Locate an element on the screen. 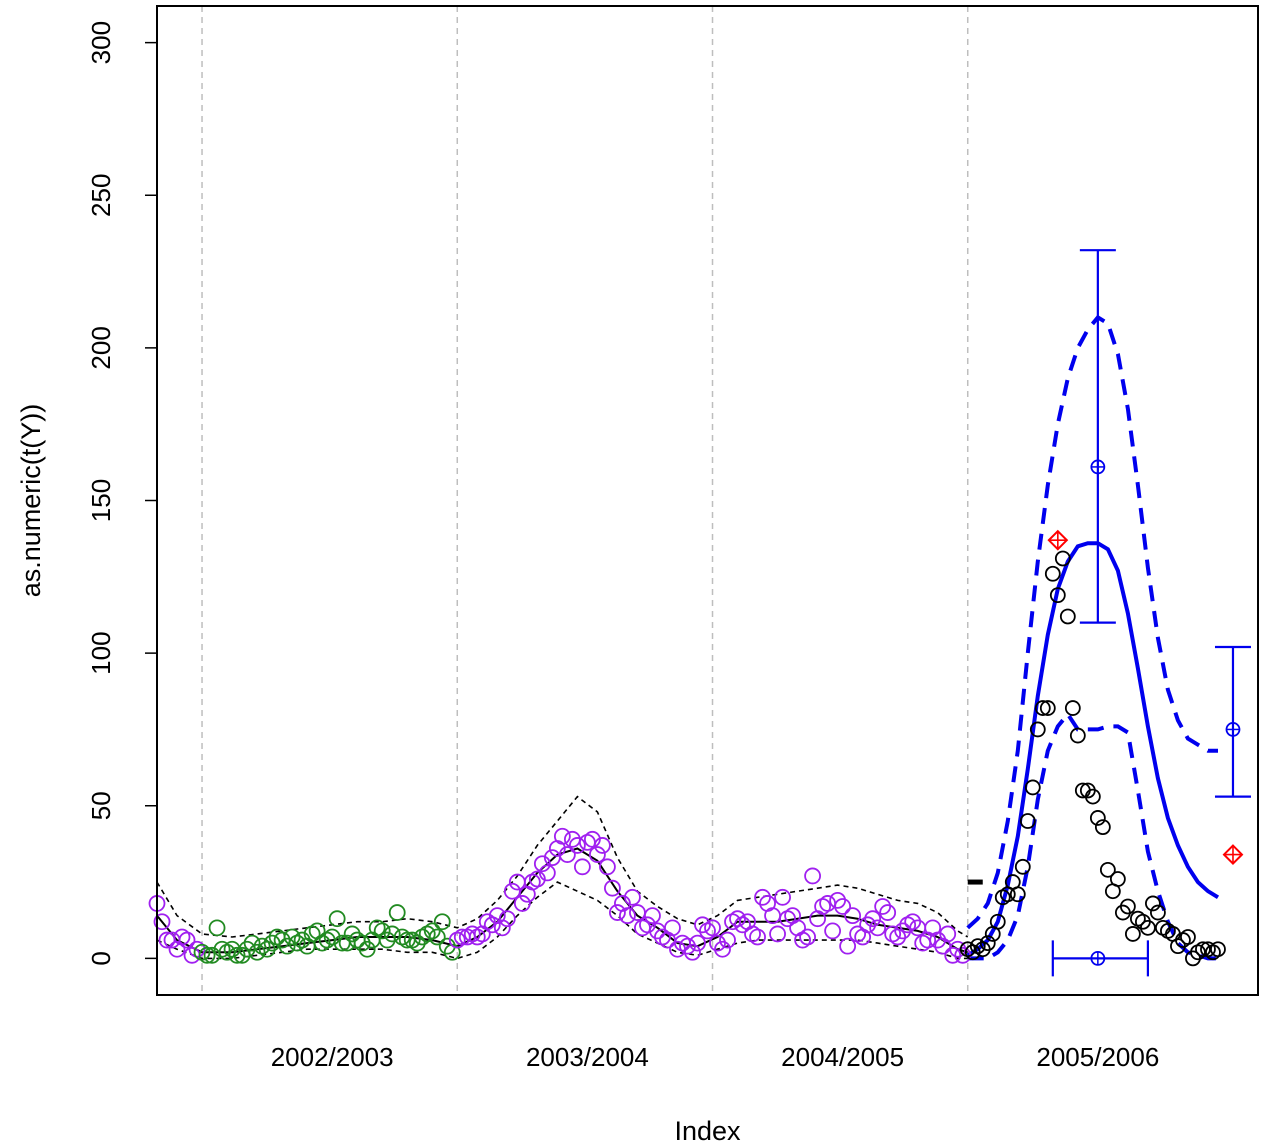  x-season-label: 2004/2005 is located at coordinates (842, 1057).